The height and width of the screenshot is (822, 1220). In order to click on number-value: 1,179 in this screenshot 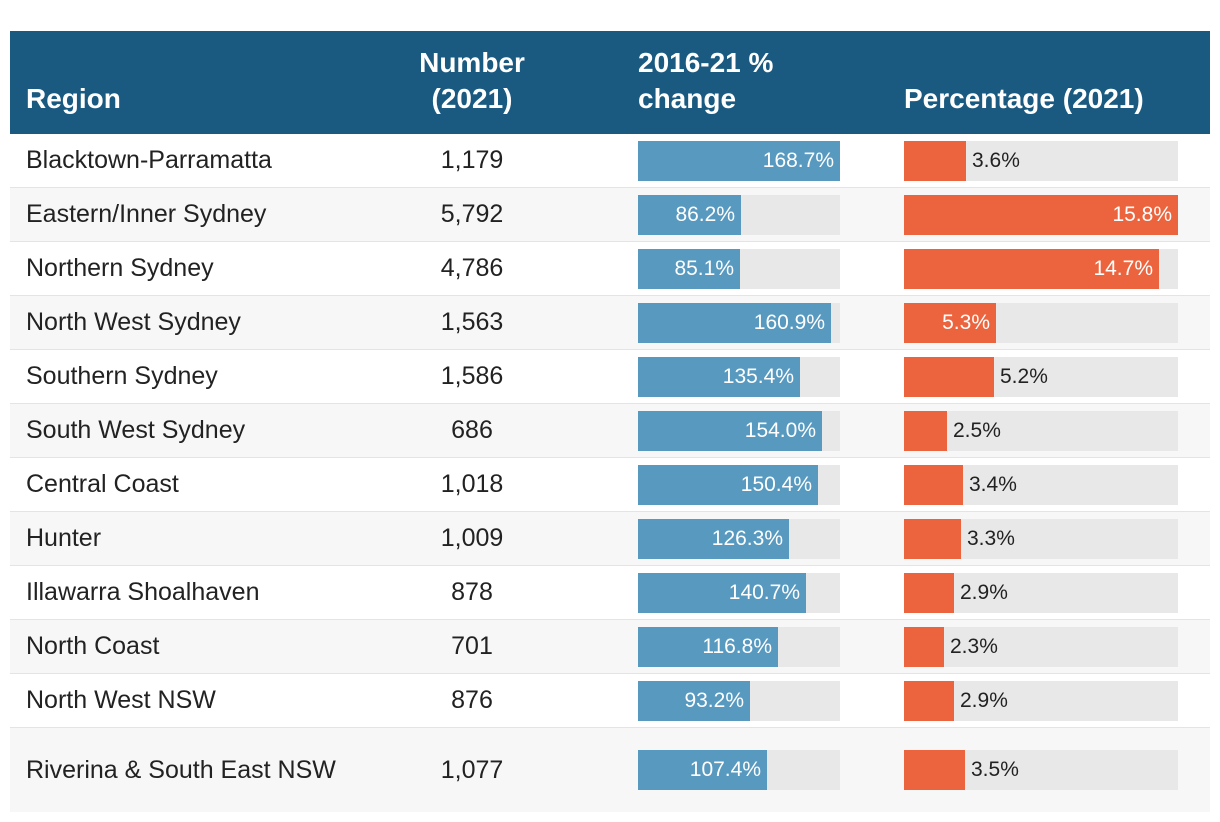, I will do `click(472, 160)`.